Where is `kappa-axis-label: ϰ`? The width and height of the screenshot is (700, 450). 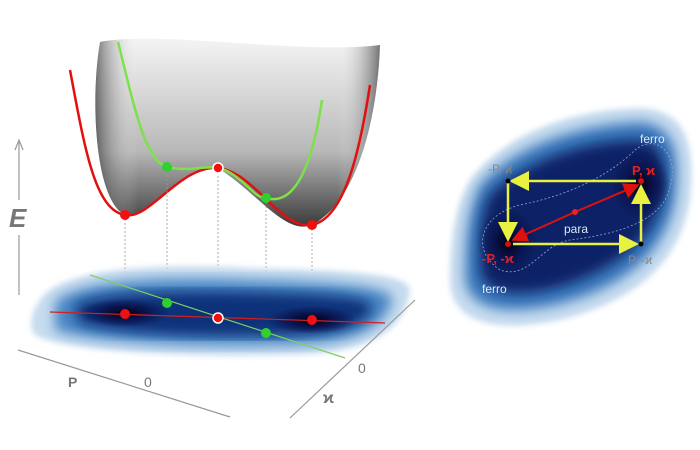 kappa-axis-label: ϰ is located at coordinates (328, 398).